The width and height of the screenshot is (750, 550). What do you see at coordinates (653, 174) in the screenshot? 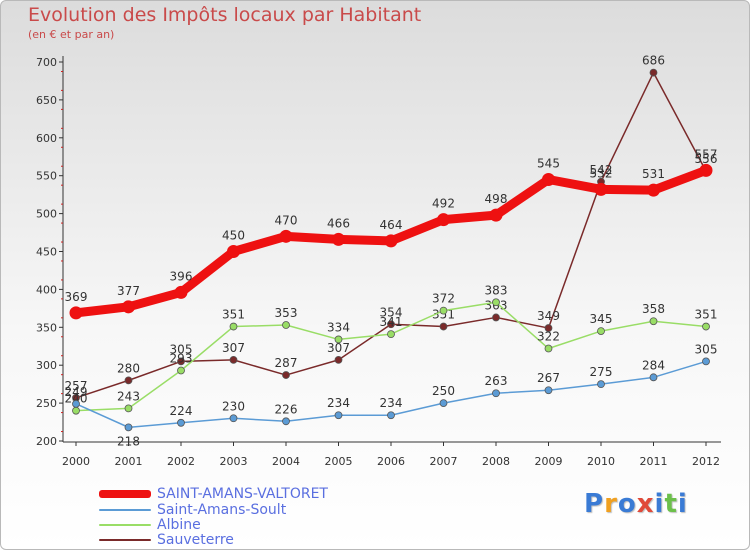
I see `data-label: 531` at bounding box center [653, 174].